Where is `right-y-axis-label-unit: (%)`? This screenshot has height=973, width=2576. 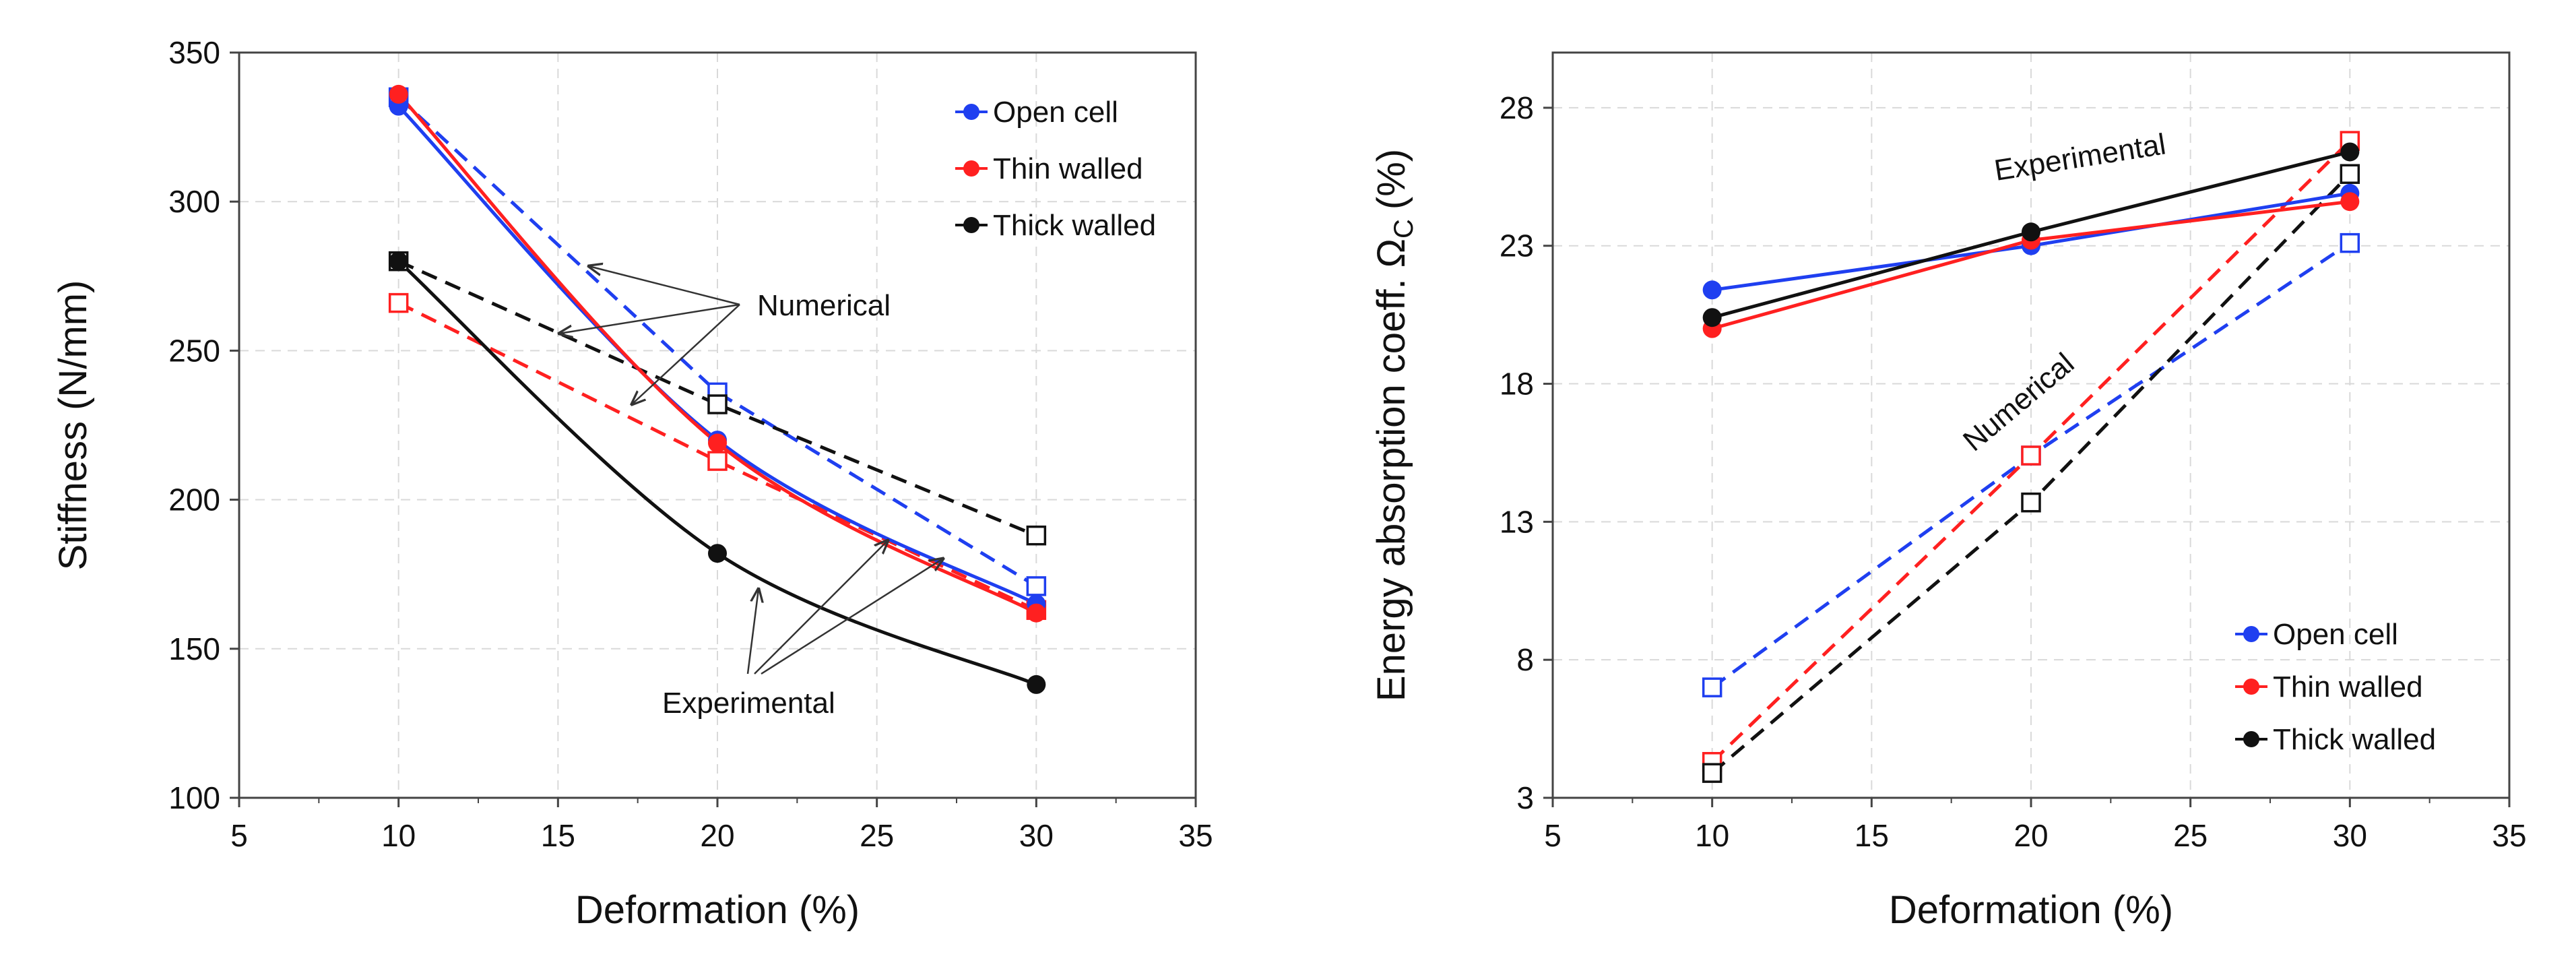 right-y-axis-label-unit: (%) is located at coordinates (1392, 179).